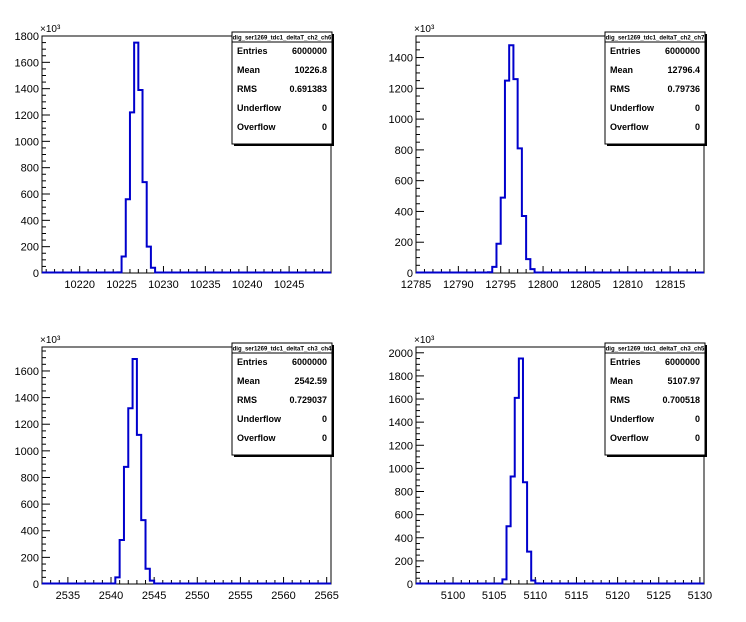 The image size is (746, 622). Describe the element at coordinates (500, 285) in the screenshot. I see `x-tick-label: 12795` at that location.